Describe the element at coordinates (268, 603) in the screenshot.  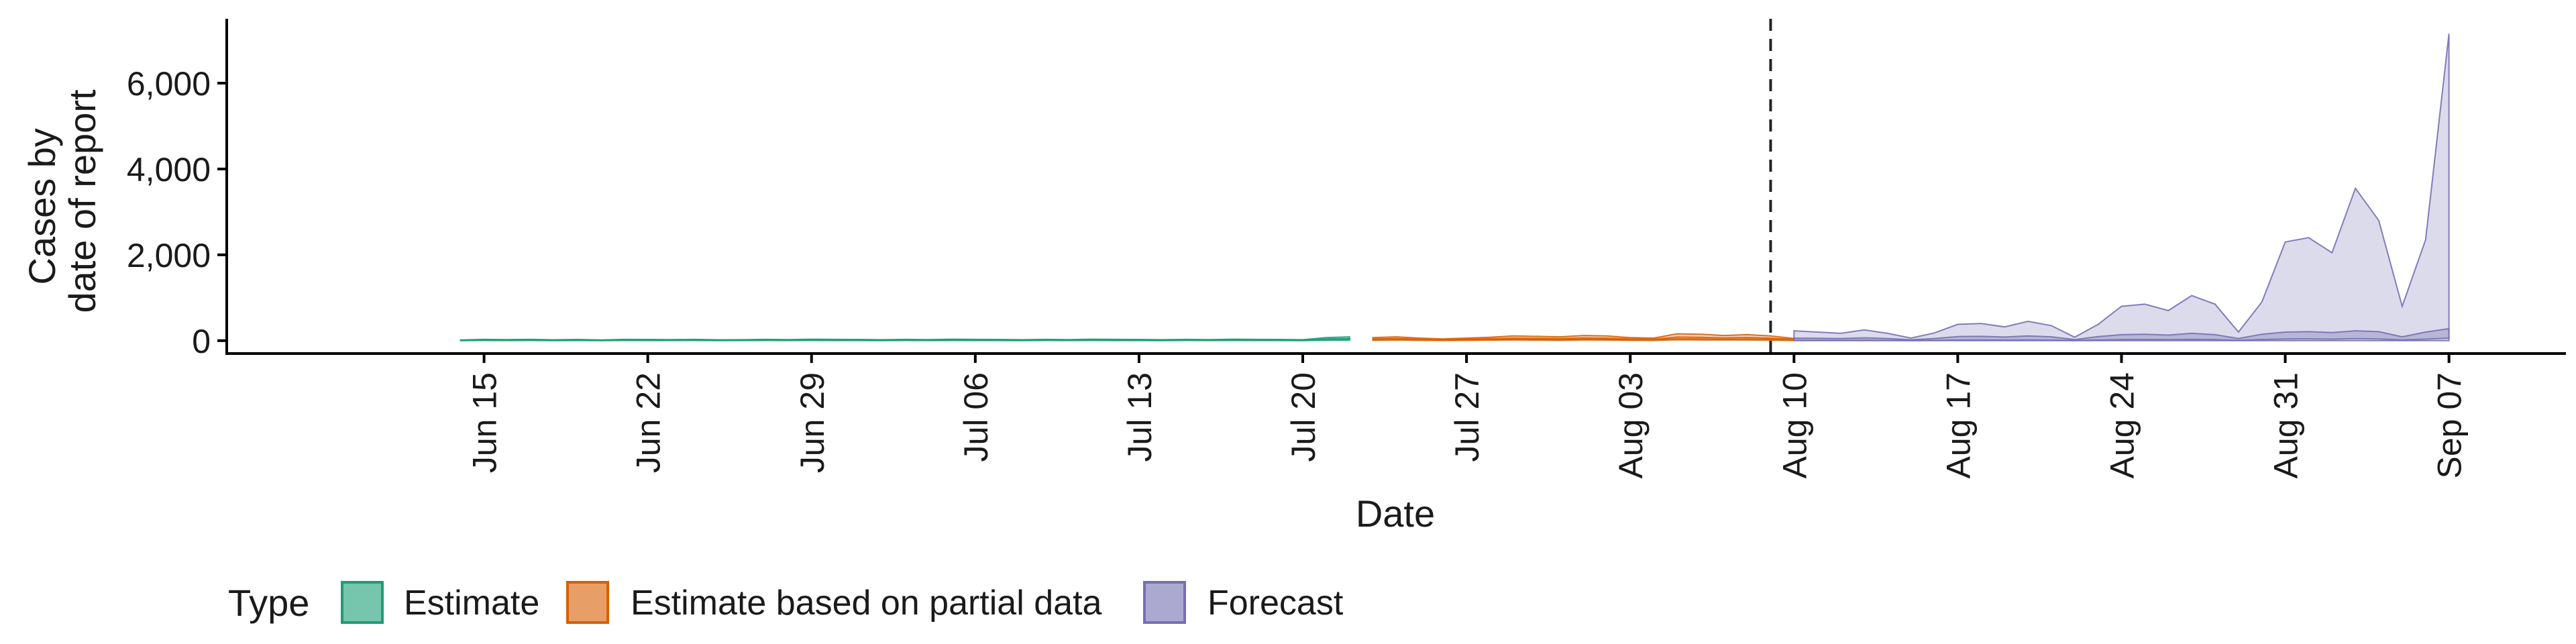
I see `legend-title: Type` at that location.